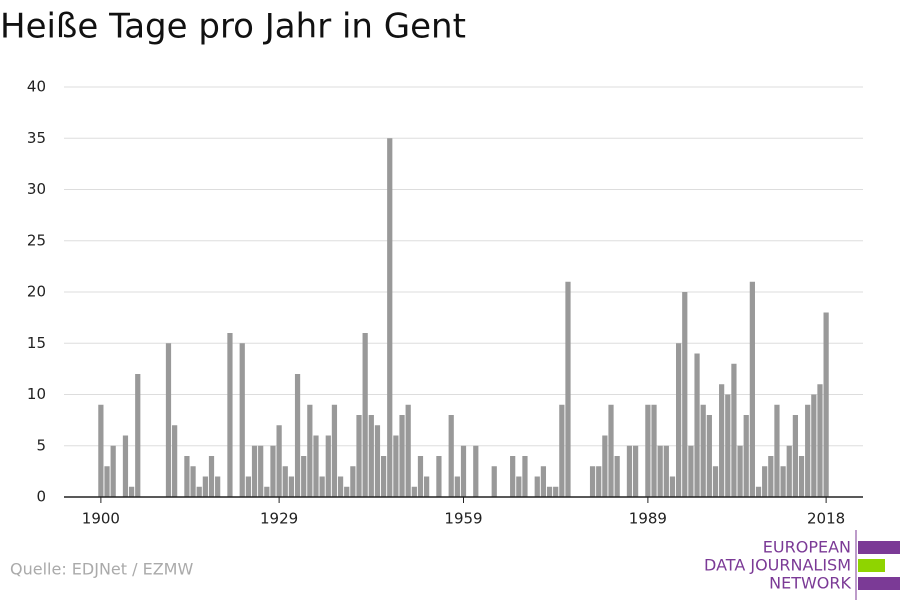 The height and width of the screenshot is (604, 900). Describe the element at coordinates (101, 519) in the screenshot. I see `x-tick-label: 1900` at that location.